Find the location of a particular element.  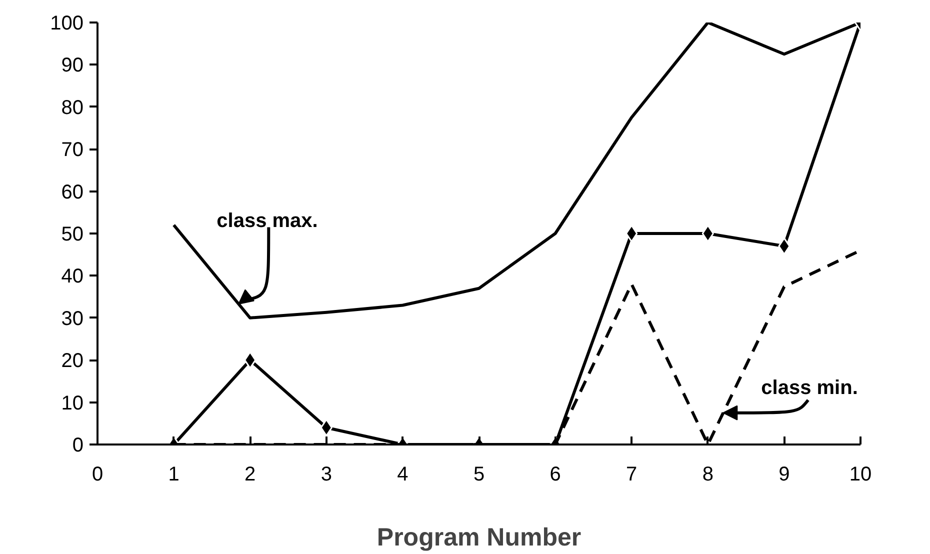

x-tick-label: 2 is located at coordinates (250, 475).